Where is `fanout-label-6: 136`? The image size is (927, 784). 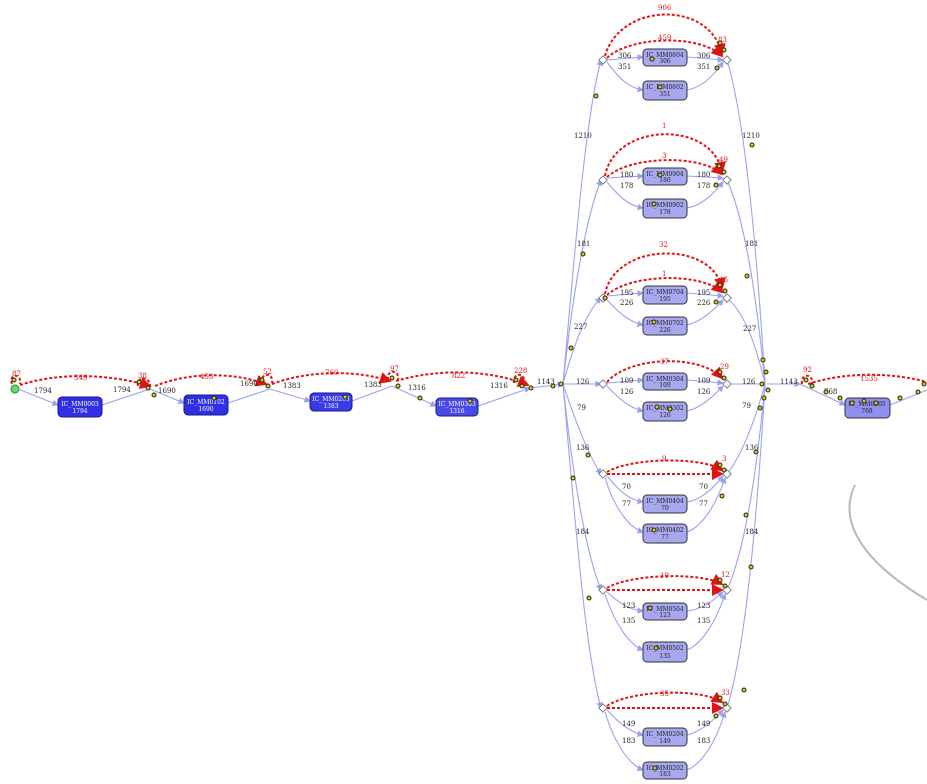
fanout-label-6: 136 is located at coordinates (583, 448).